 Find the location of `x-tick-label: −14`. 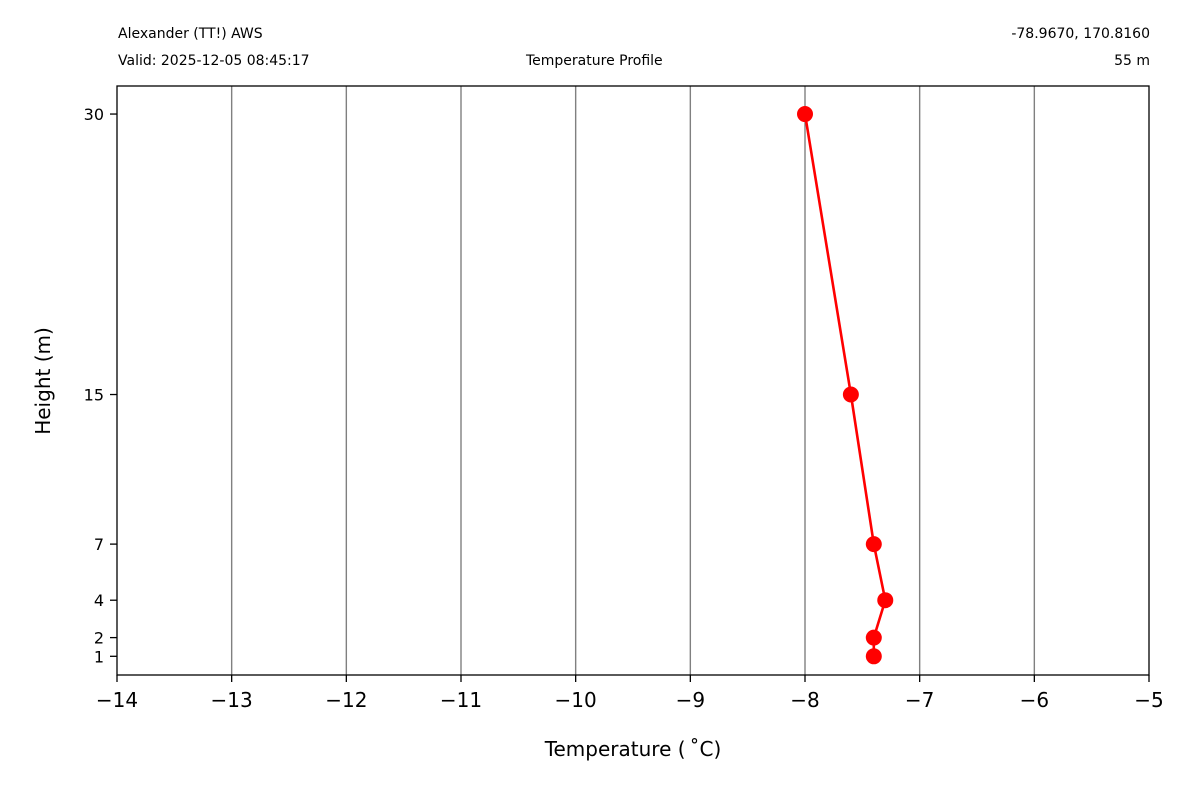

x-tick-label: −14 is located at coordinates (117, 700).